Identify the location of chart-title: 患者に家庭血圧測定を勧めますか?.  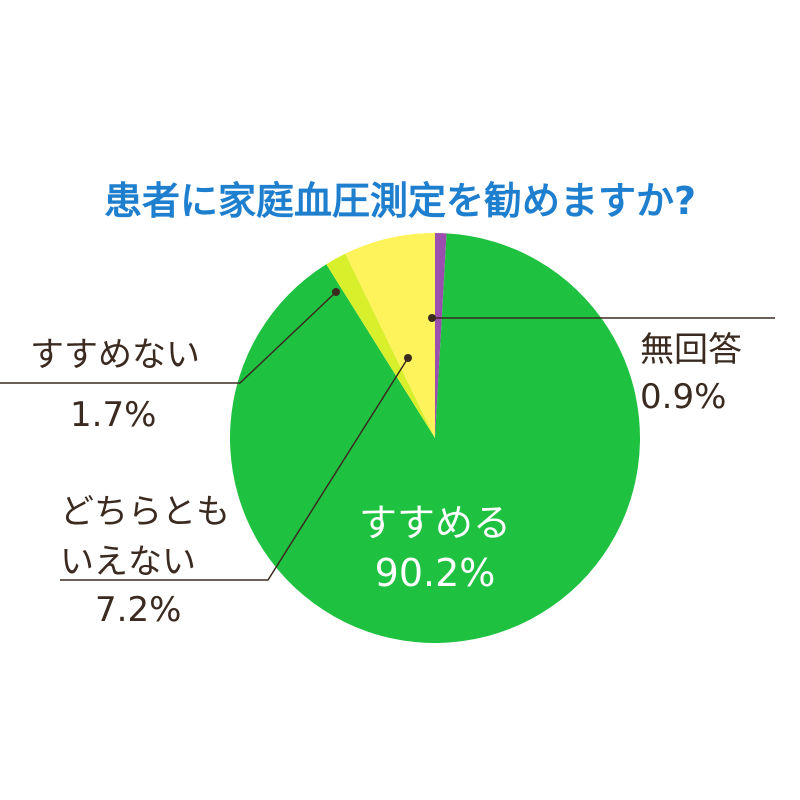
(400, 201).